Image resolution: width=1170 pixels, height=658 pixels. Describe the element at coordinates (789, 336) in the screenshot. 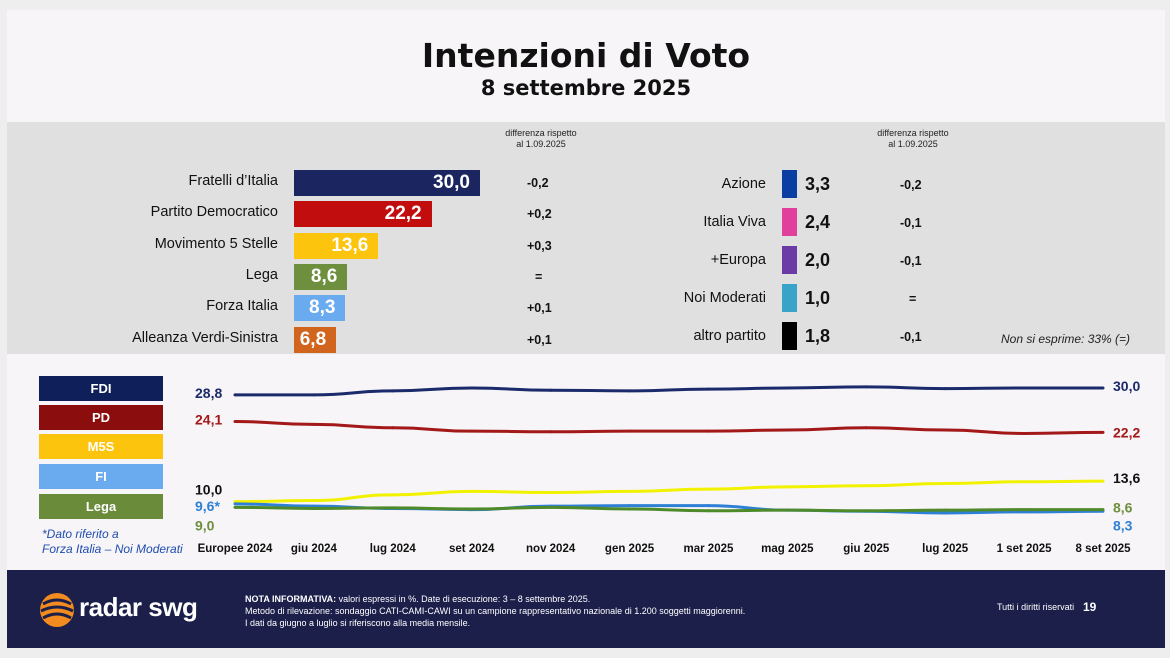

I see `small-party-bar` at that location.